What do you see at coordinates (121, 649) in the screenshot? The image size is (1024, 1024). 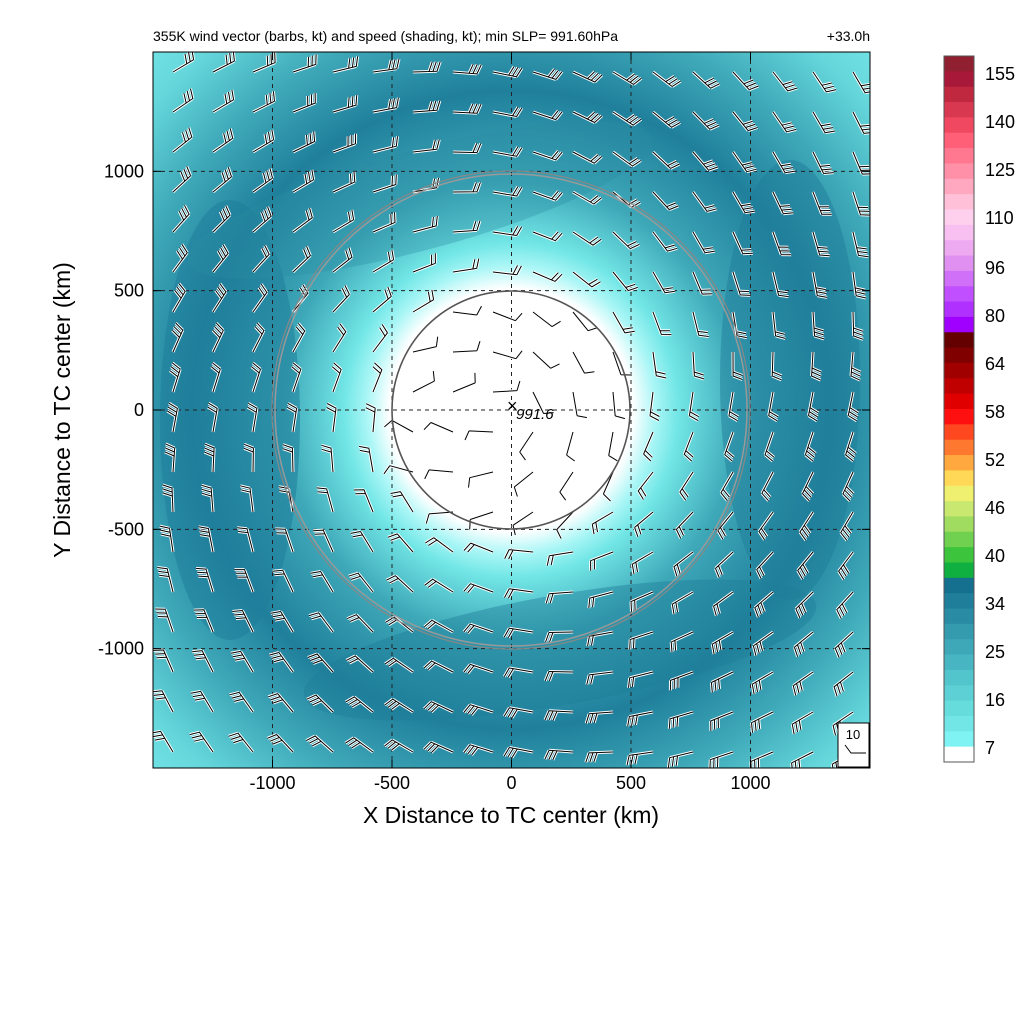 I see `y-tick-label: -1000` at bounding box center [121, 649].